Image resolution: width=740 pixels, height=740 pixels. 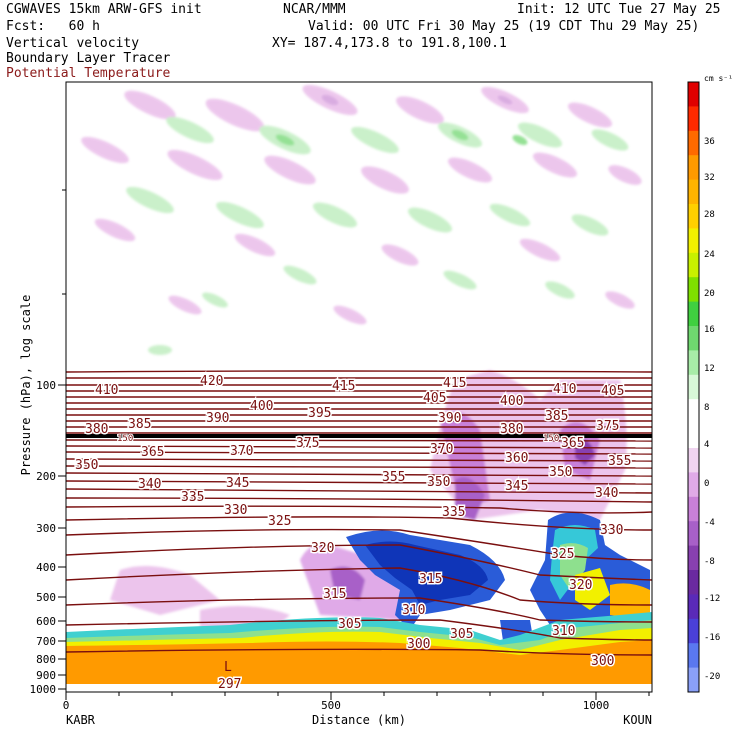 I want to click on colorbar-label-20: 20, so click(x=709, y=294).